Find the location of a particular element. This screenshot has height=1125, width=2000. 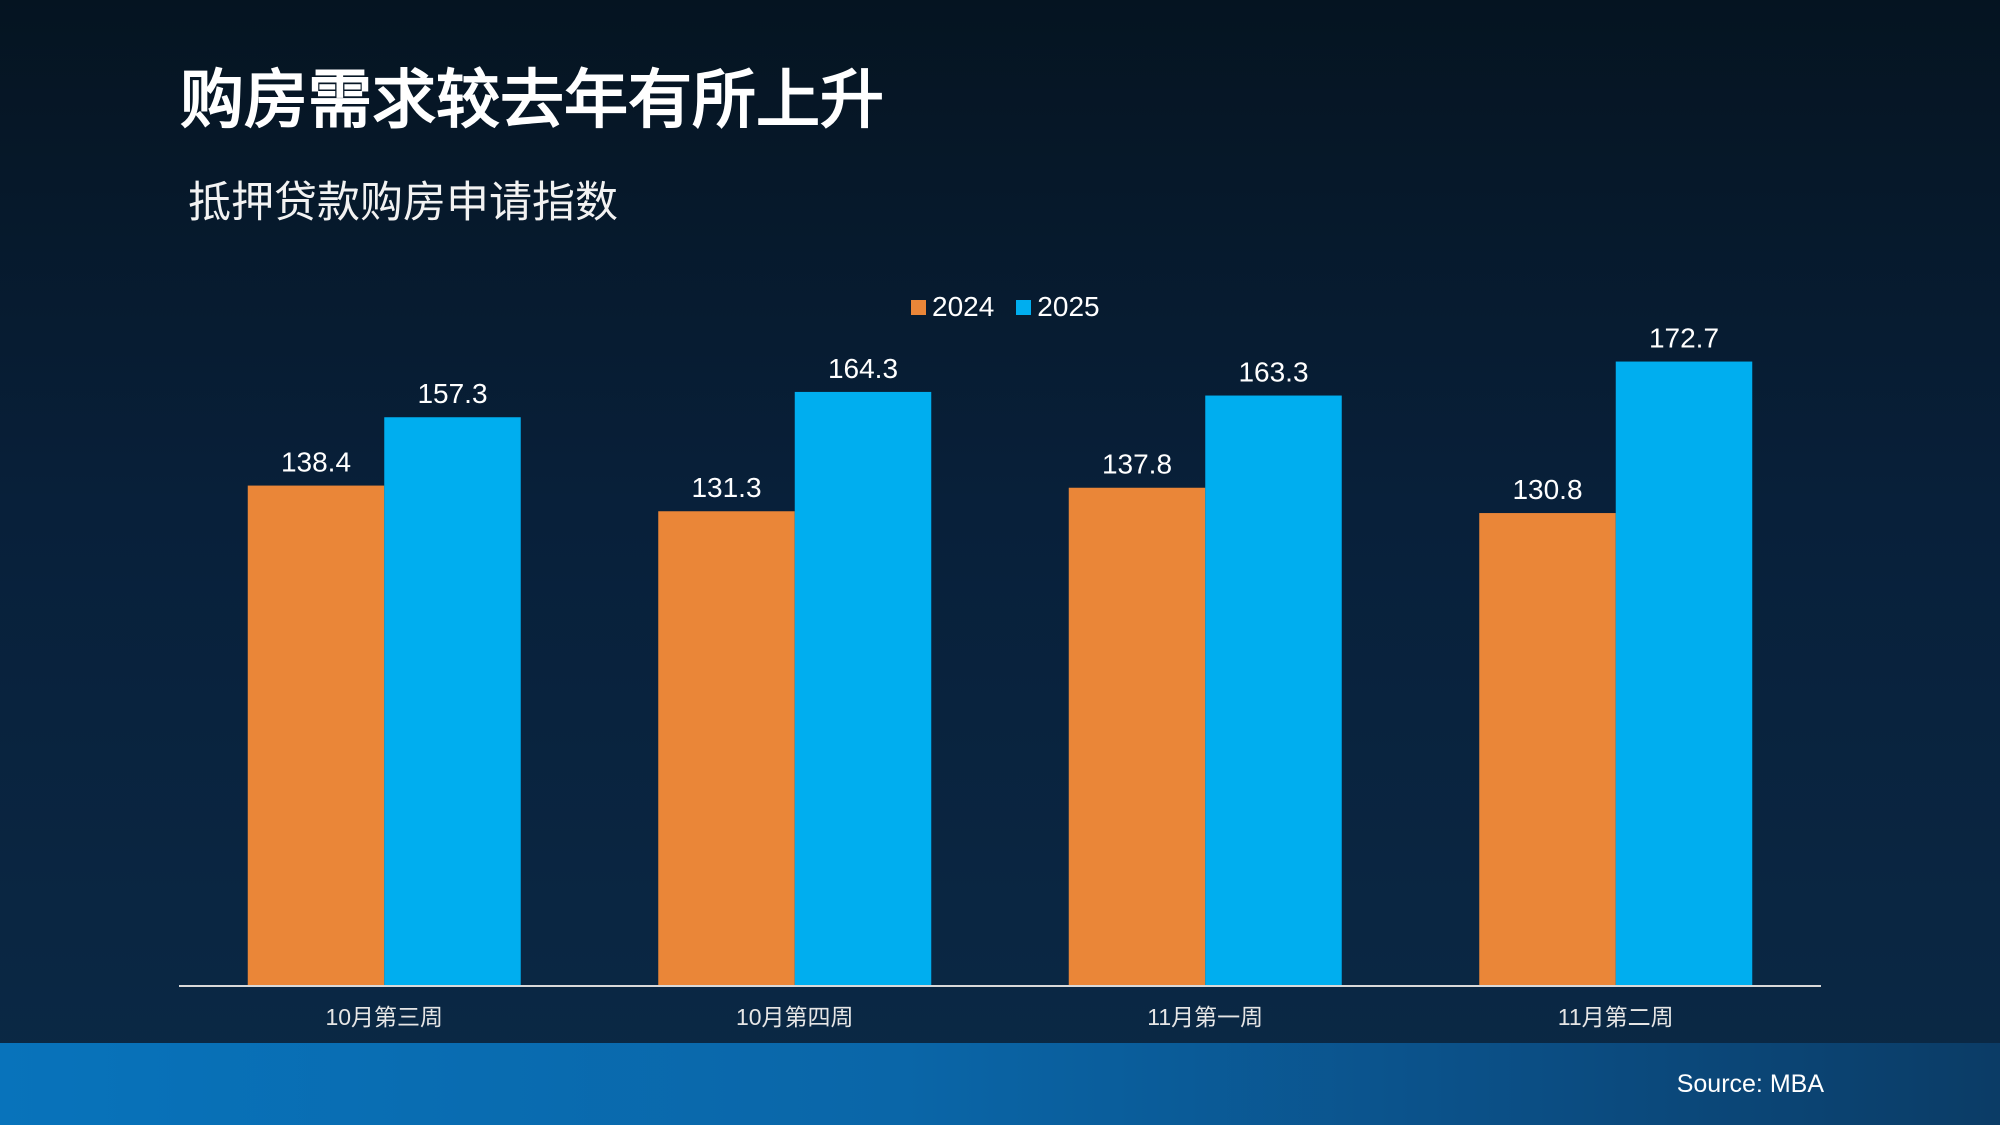

category-labels-group: 10月第三周 10月第四周 11月第一周 11月第二周 is located at coordinates (999, 1017).